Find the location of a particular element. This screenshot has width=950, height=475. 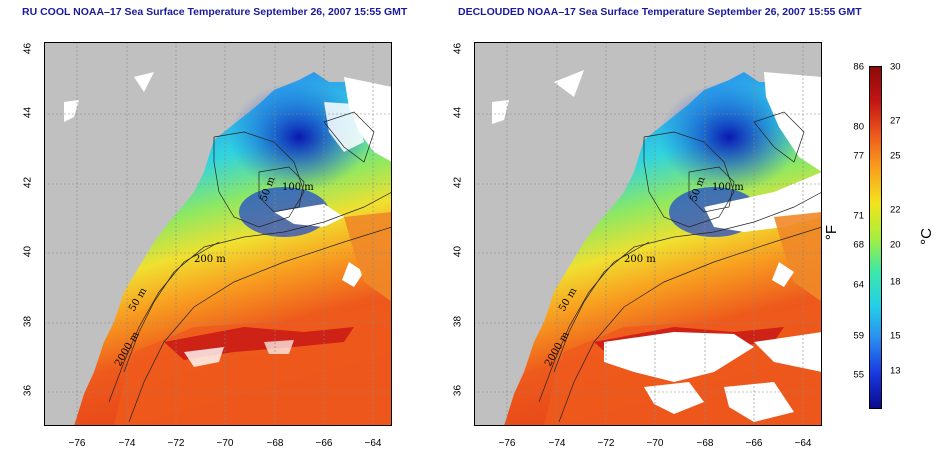

colorbar-c-tick: 13 is located at coordinates (895, 371).